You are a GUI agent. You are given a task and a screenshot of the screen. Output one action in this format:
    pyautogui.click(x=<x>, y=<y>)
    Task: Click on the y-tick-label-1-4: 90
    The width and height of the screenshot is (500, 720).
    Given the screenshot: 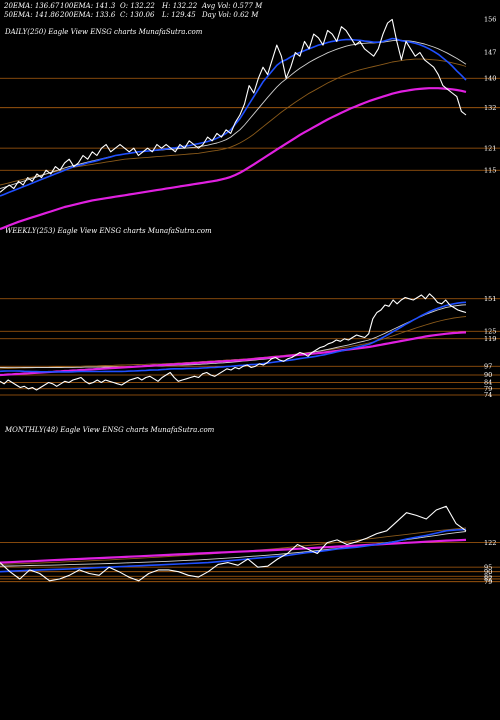 What is the action you would take?
    pyautogui.click(x=488, y=375)
    